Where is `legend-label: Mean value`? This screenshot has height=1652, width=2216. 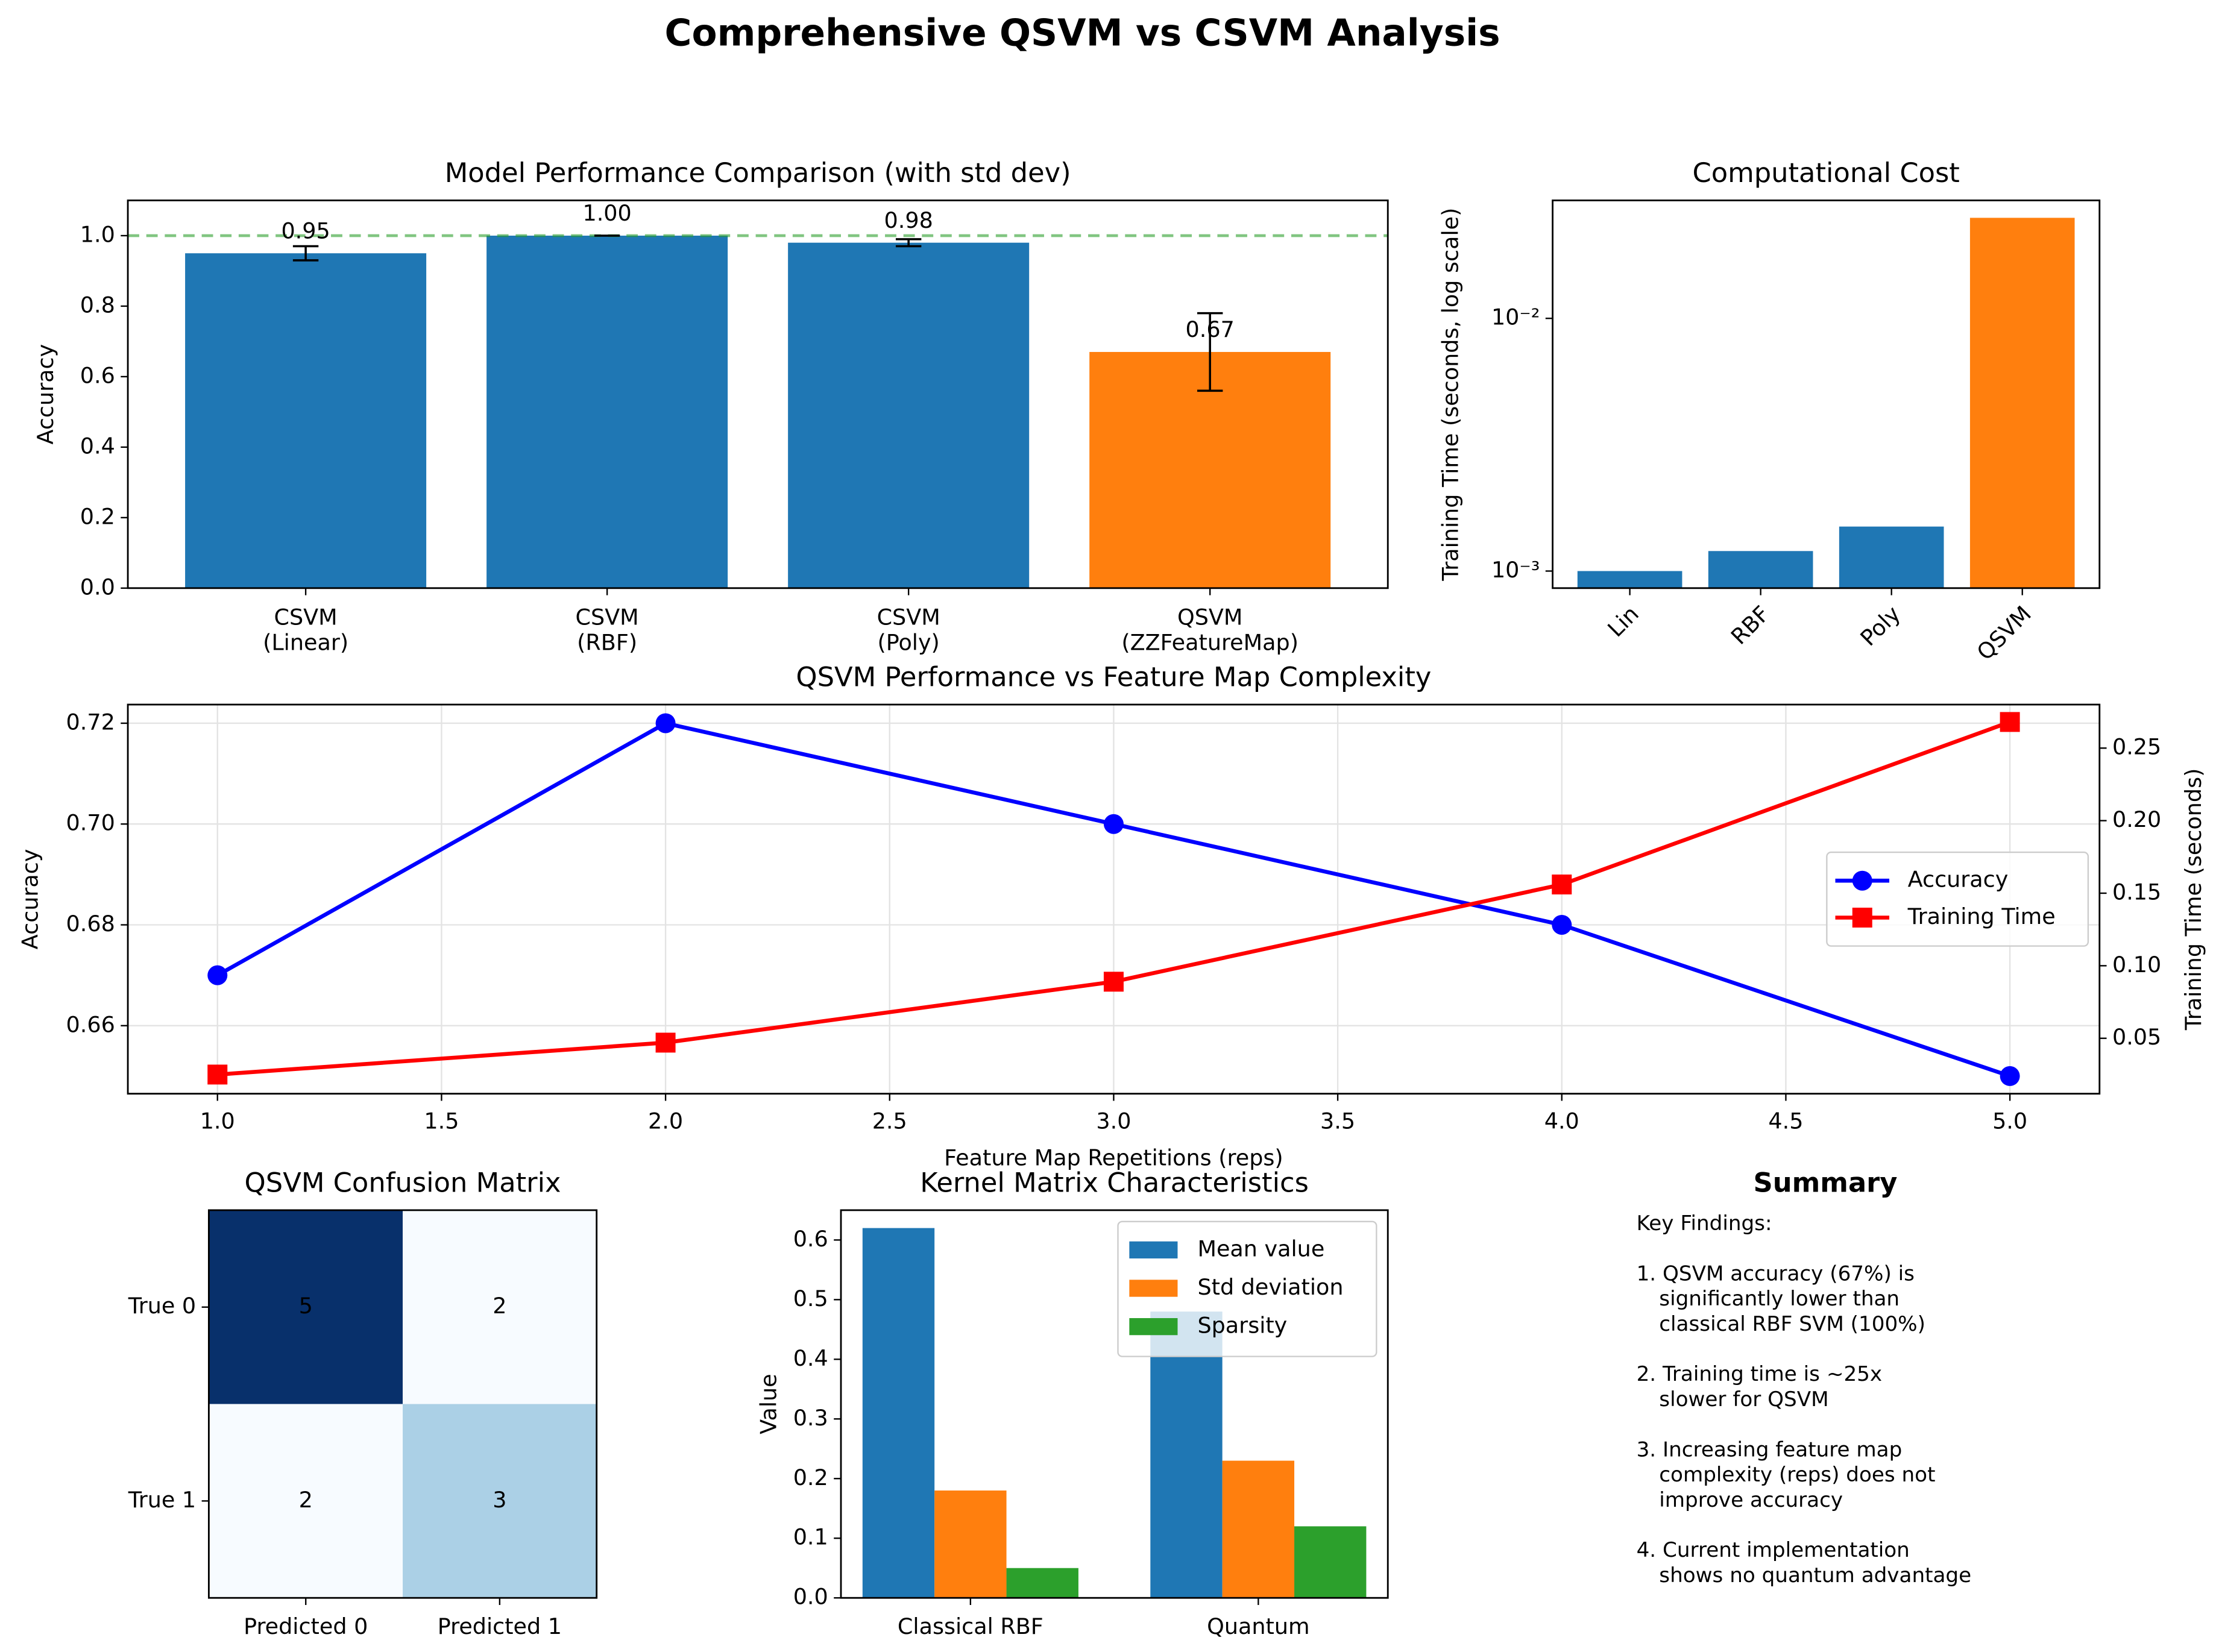 legend-label: Mean value is located at coordinates (1260, 1249).